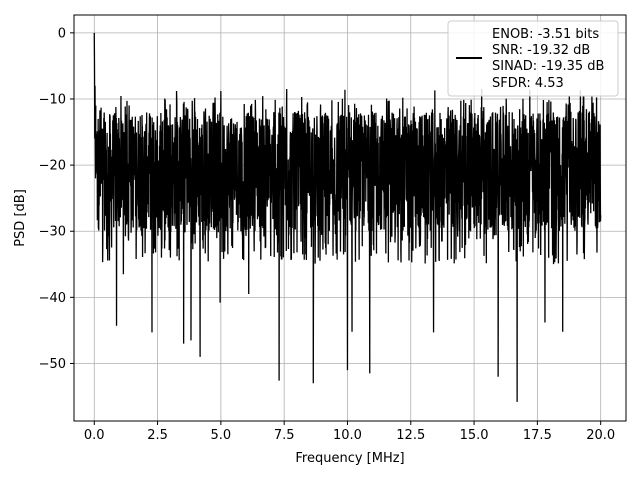 The image size is (640, 480). What do you see at coordinates (349, 458) in the screenshot?
I see `x-axis-label: Frequency [MHz]` at bounding box center [349, 458].